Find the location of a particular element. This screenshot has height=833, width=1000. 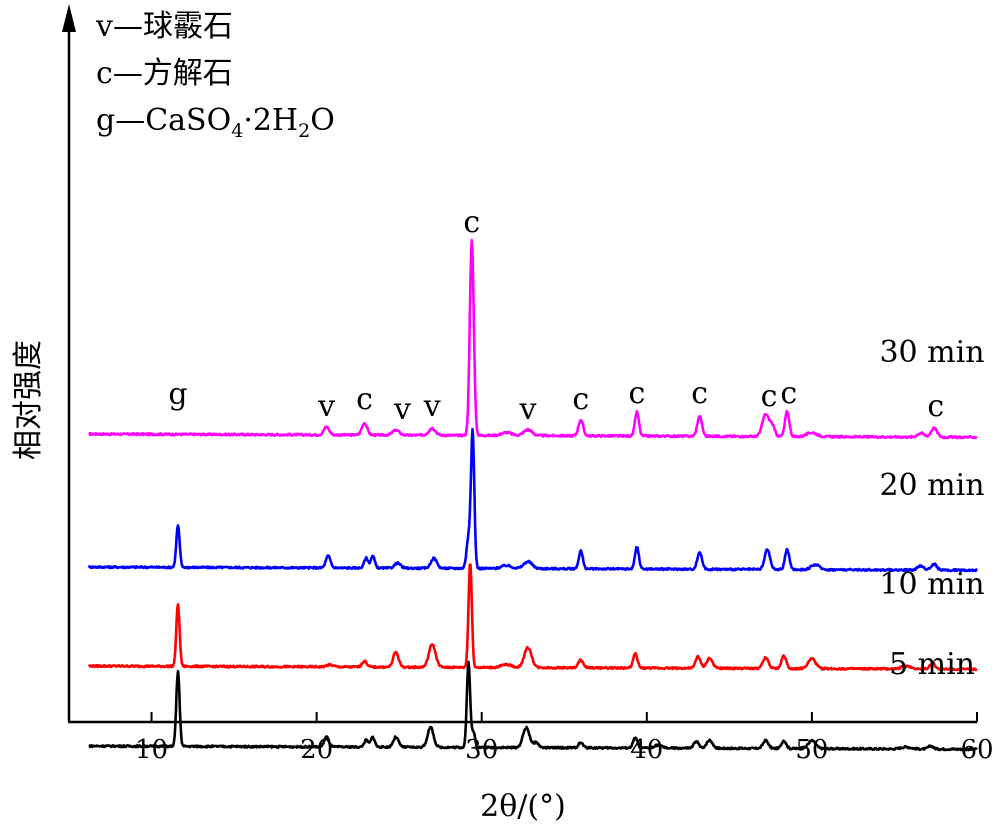

legend-entry-calcite: c—方解石 is located at coordinates (164, 73).